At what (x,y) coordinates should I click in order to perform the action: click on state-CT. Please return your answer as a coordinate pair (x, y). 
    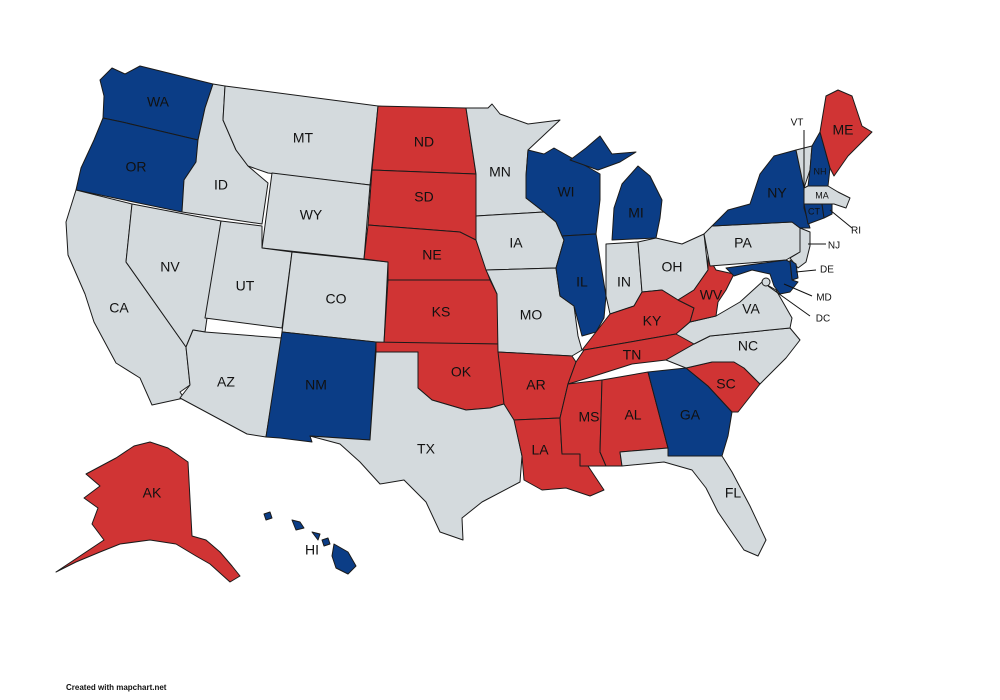
    Looking at the image, I should click on (814, 214).